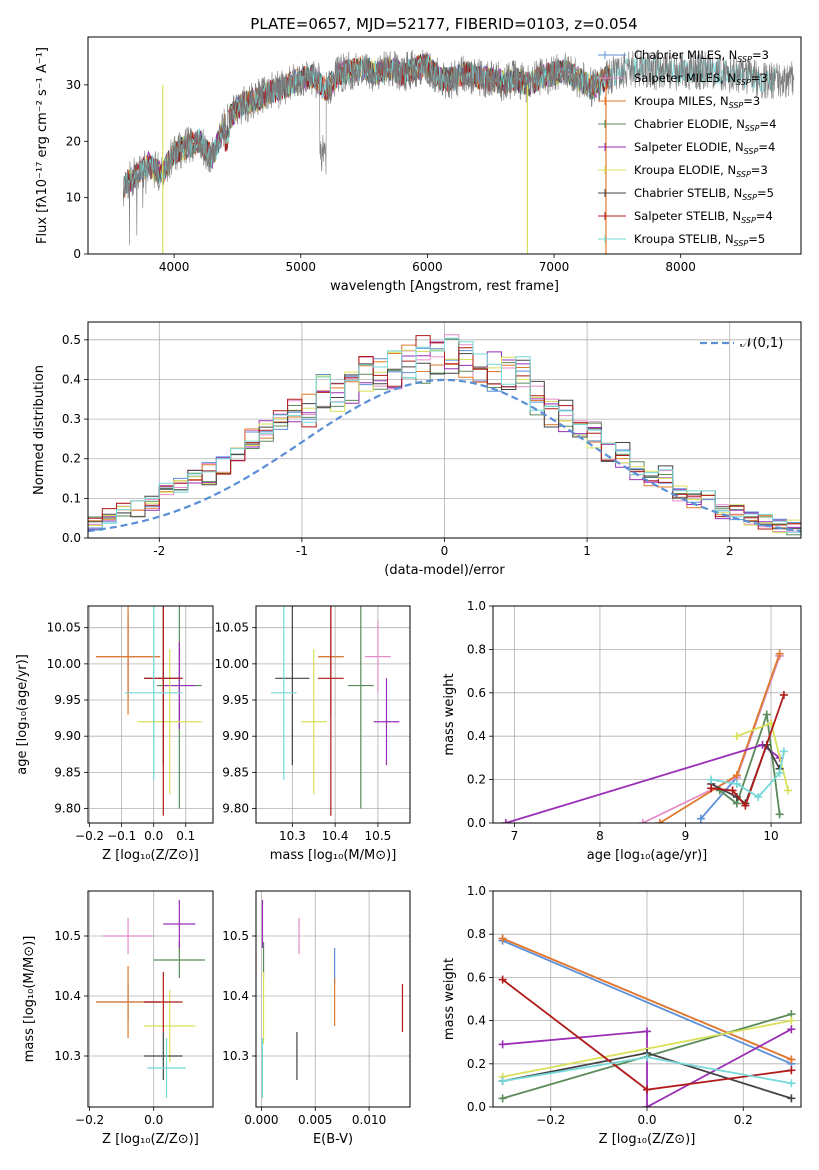 This screenshot has height=1170, width=819. I want to click on hist-kroupa-stelib, so click(444, 435).